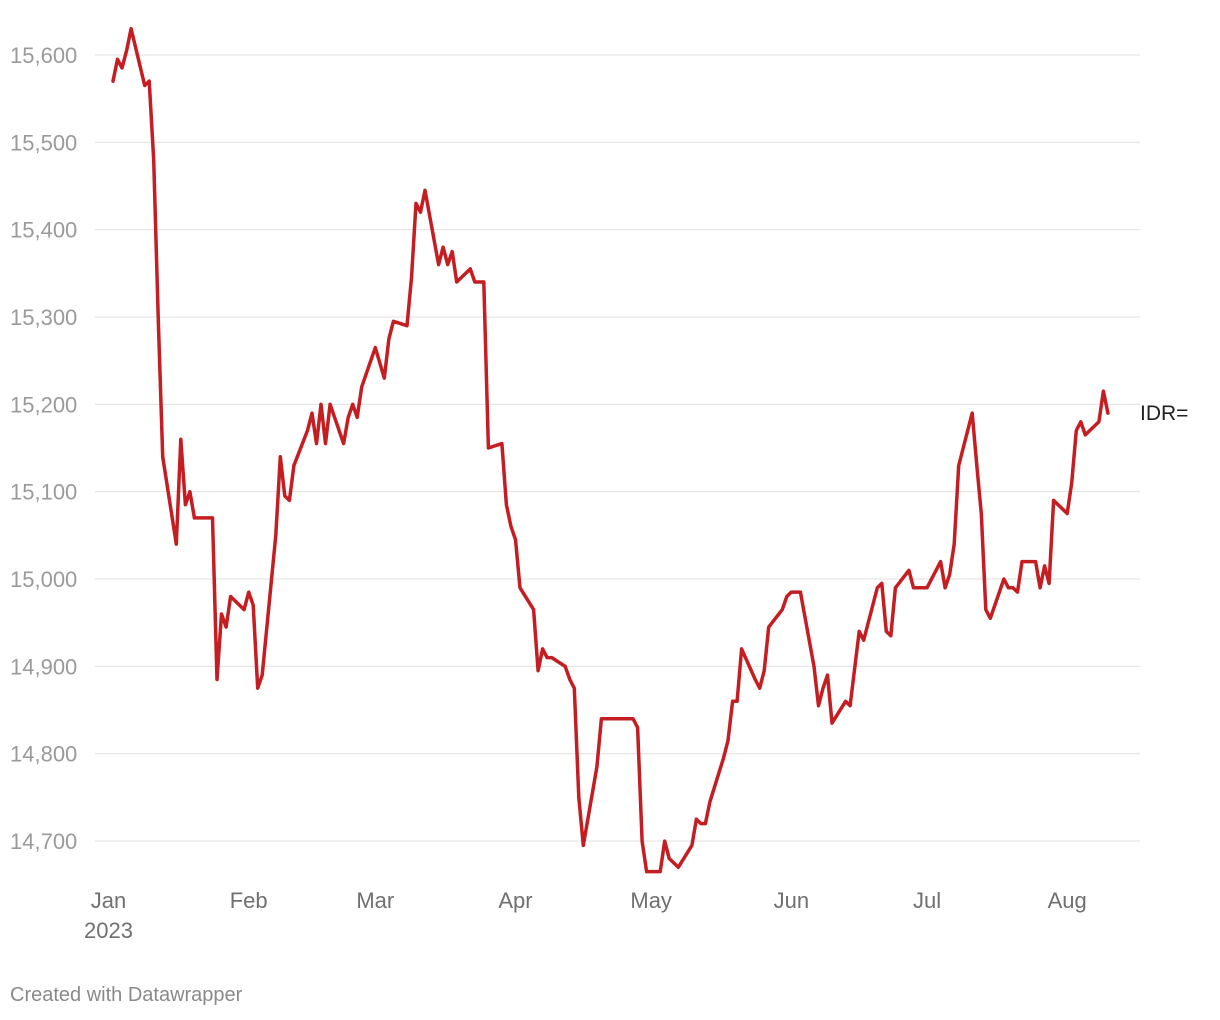 This screenshot has width=1220, height=1020. What do you see at coordinates (43, 666) in the screenshot?
I see `y-tick-label: 14,900` at bounding box center [43, 666].